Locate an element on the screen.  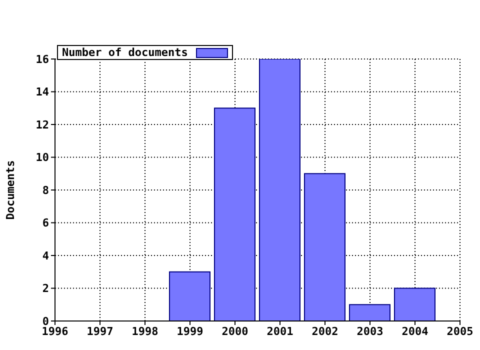
x-tick-label: 2002 is located at coordinates (325, 331).